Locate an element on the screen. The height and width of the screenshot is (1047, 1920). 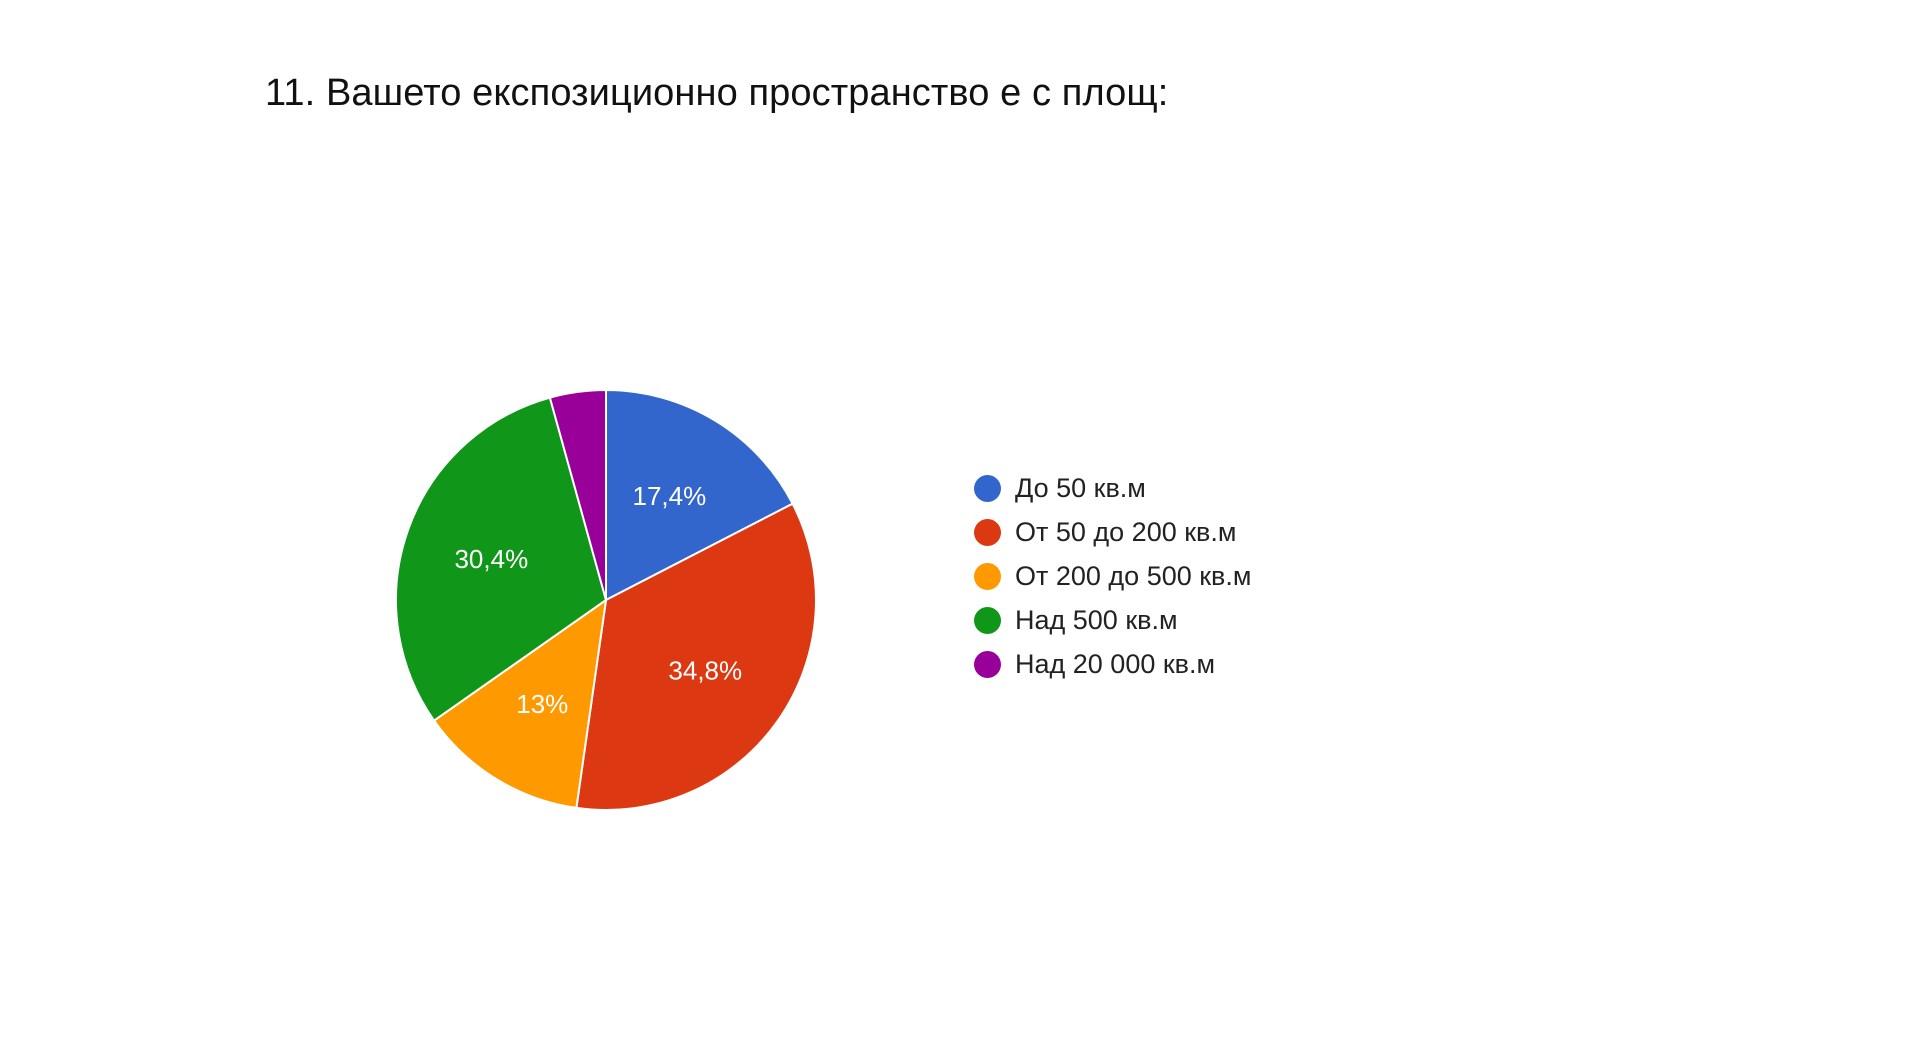
legend-item: От 200 до 500 кв.м is located at coordinates (1112, 576).